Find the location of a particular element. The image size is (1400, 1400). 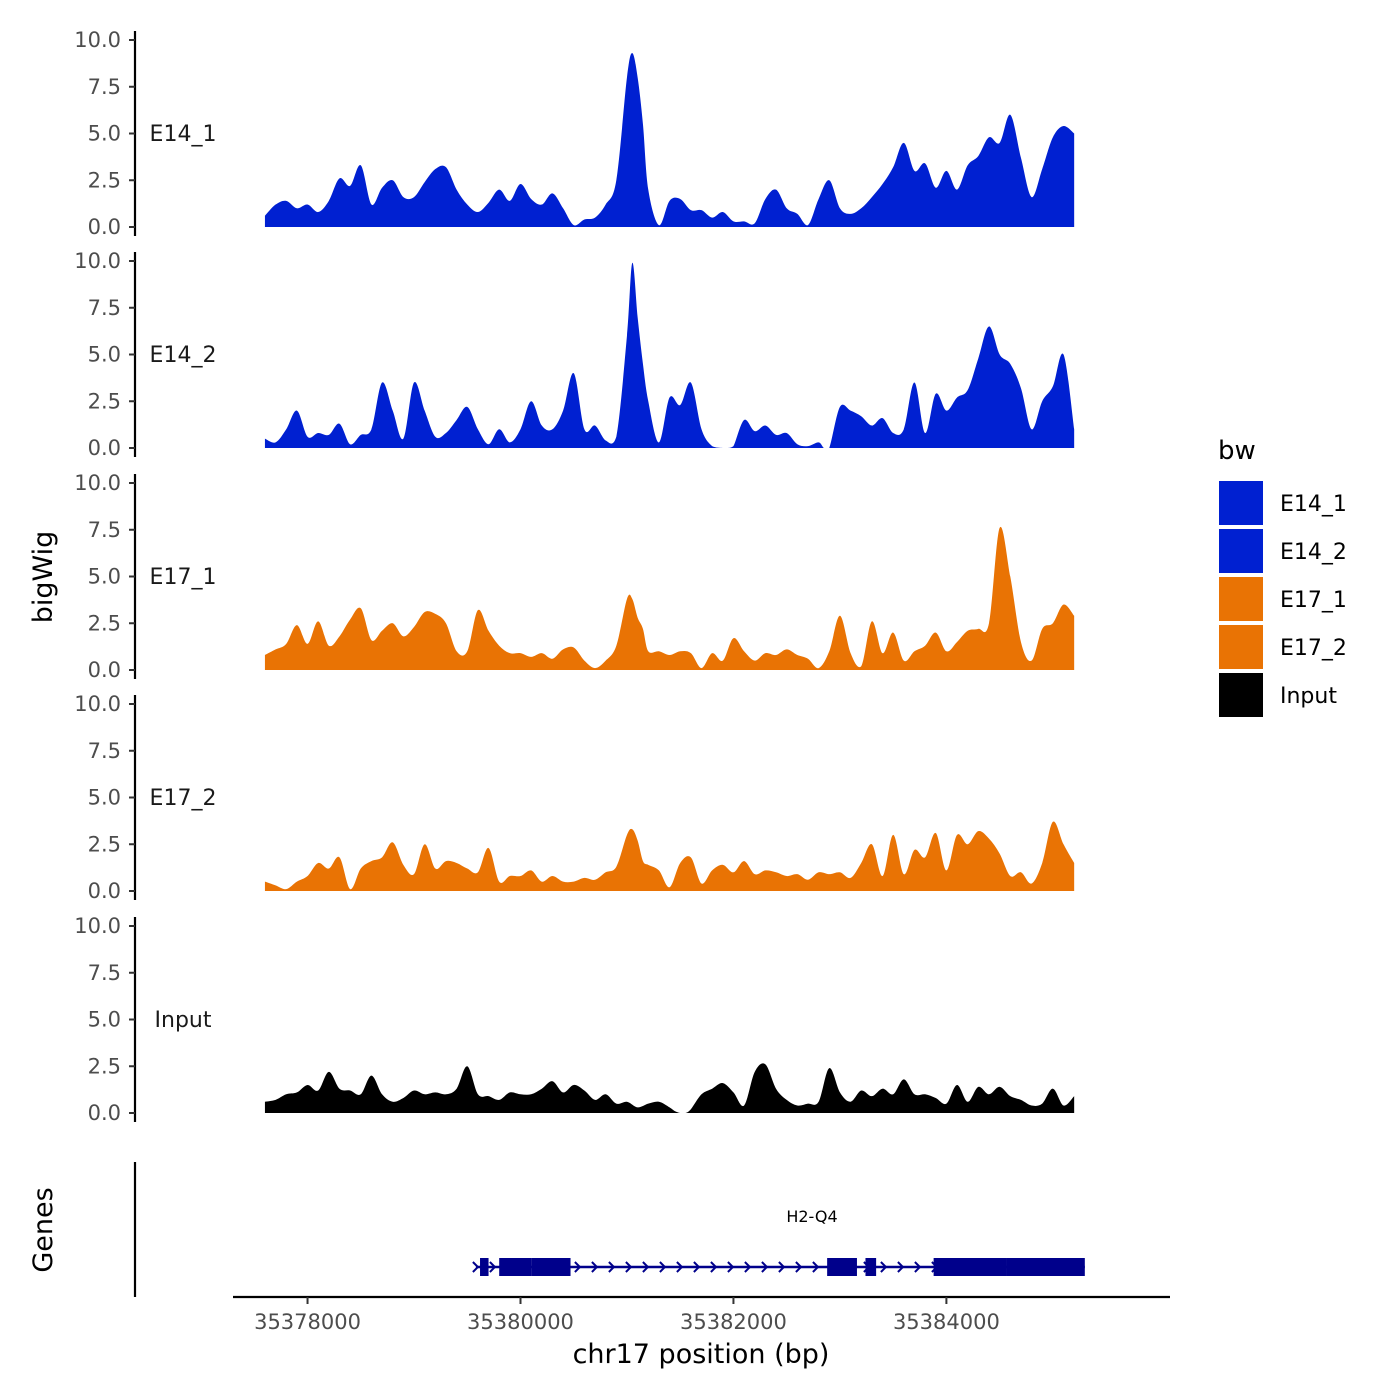

legend-item-E17_2: E17_2 is located at coordinates (1282, 647).